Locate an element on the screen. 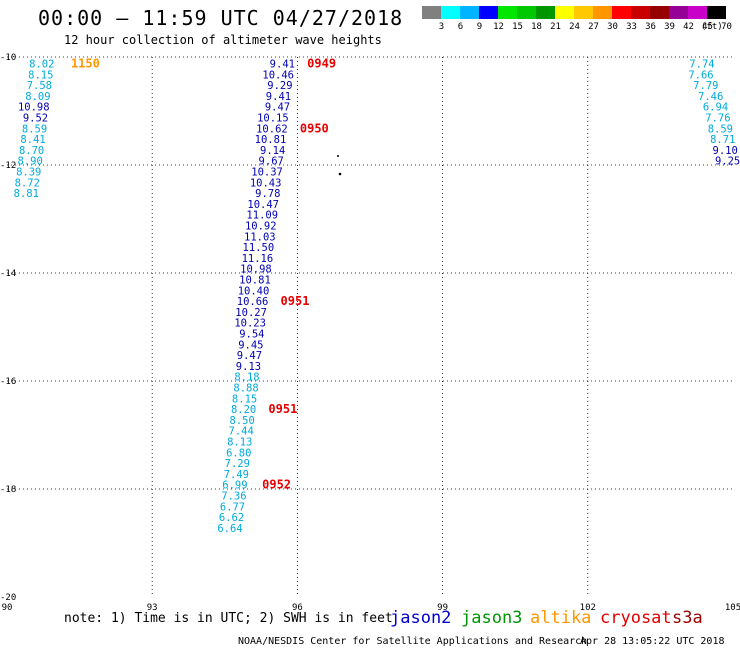  color-swatch-label: 70 is located at coordinates (726, 27).